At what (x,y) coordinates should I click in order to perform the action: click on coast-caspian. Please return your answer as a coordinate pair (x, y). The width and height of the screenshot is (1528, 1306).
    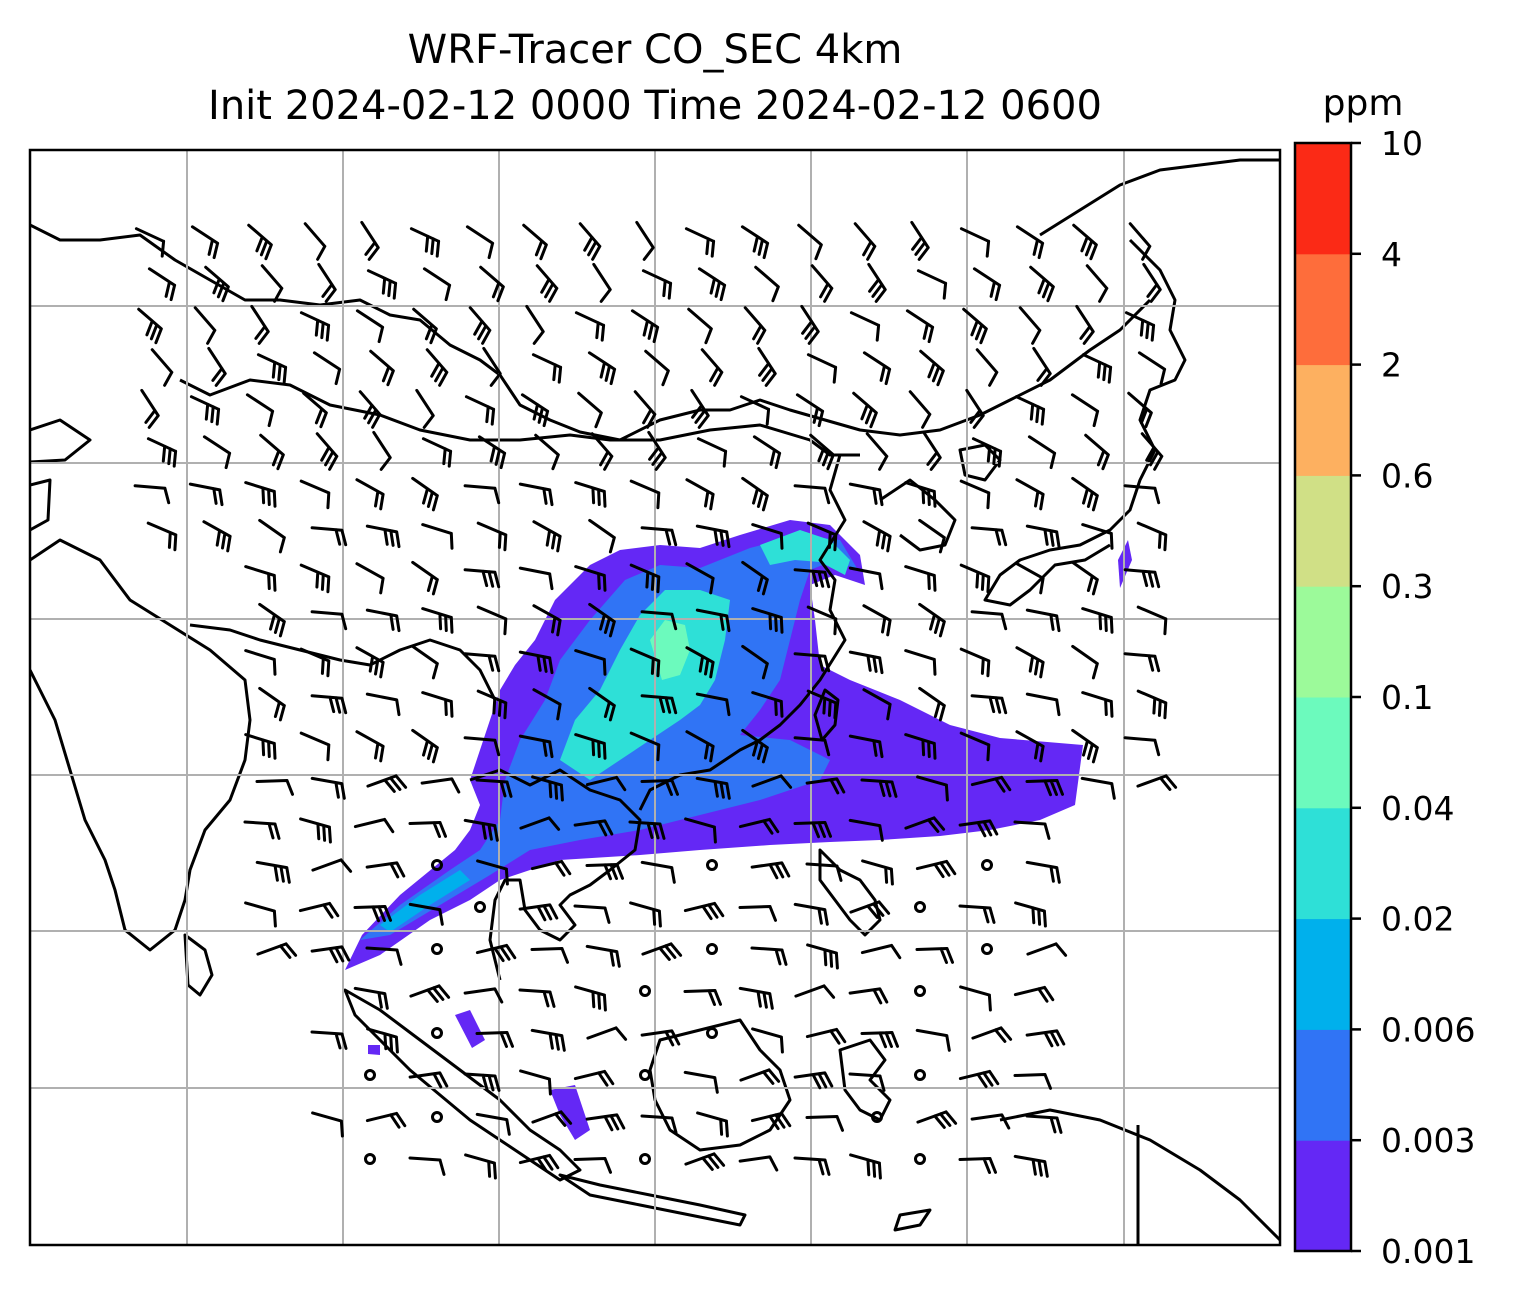
    Looking at the image, I should click on (61, 441).